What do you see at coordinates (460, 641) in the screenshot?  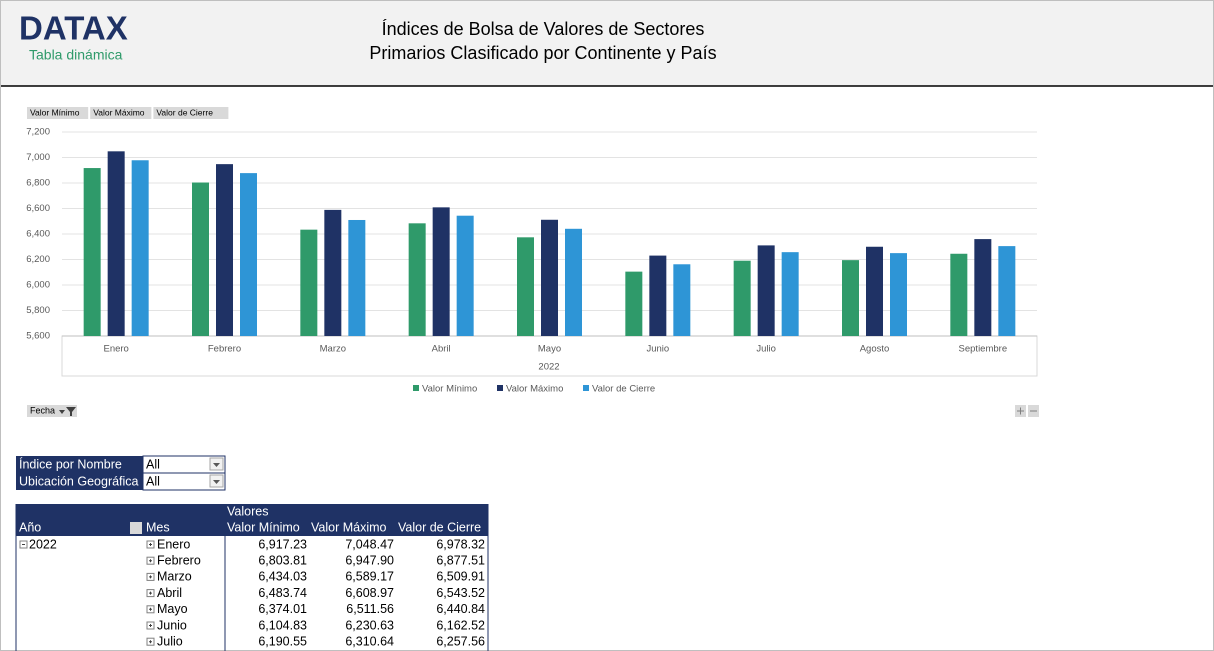 I see `pivot-value: 6,257.56` at bounding box center [460, 641].